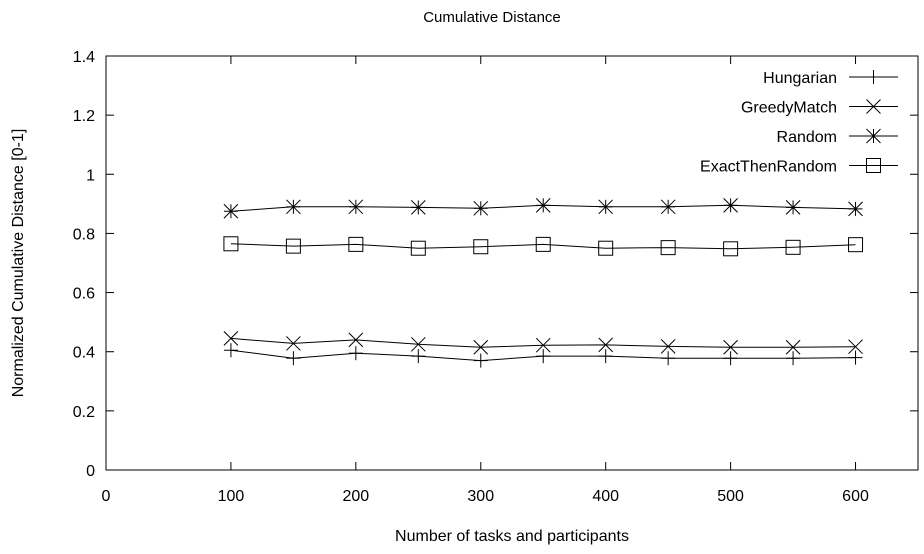  I want to click on x-tick-label-1: 100, so click(231, 496).